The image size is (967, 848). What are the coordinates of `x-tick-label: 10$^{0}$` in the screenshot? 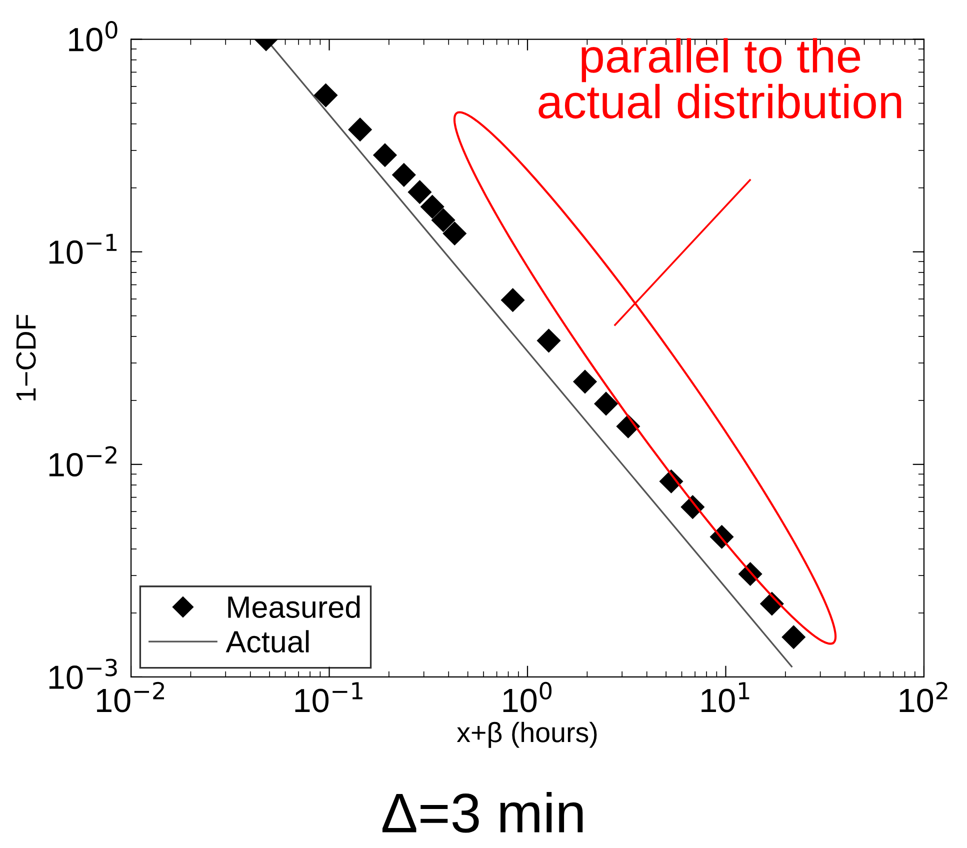 It's located at (527, 697).